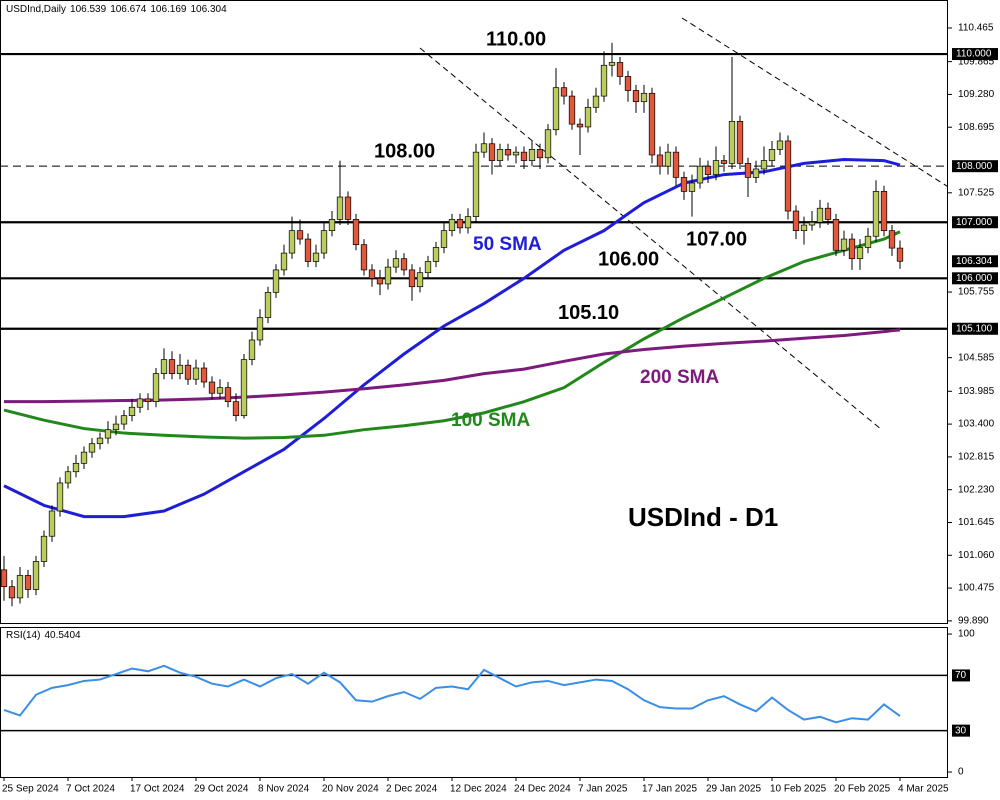 Image resolution: width=1000 pixels, height=800 pixels. Describe the element at coordinates (976, 522) in the screenshot. I see `y-tick-label: 101.645` at that location.